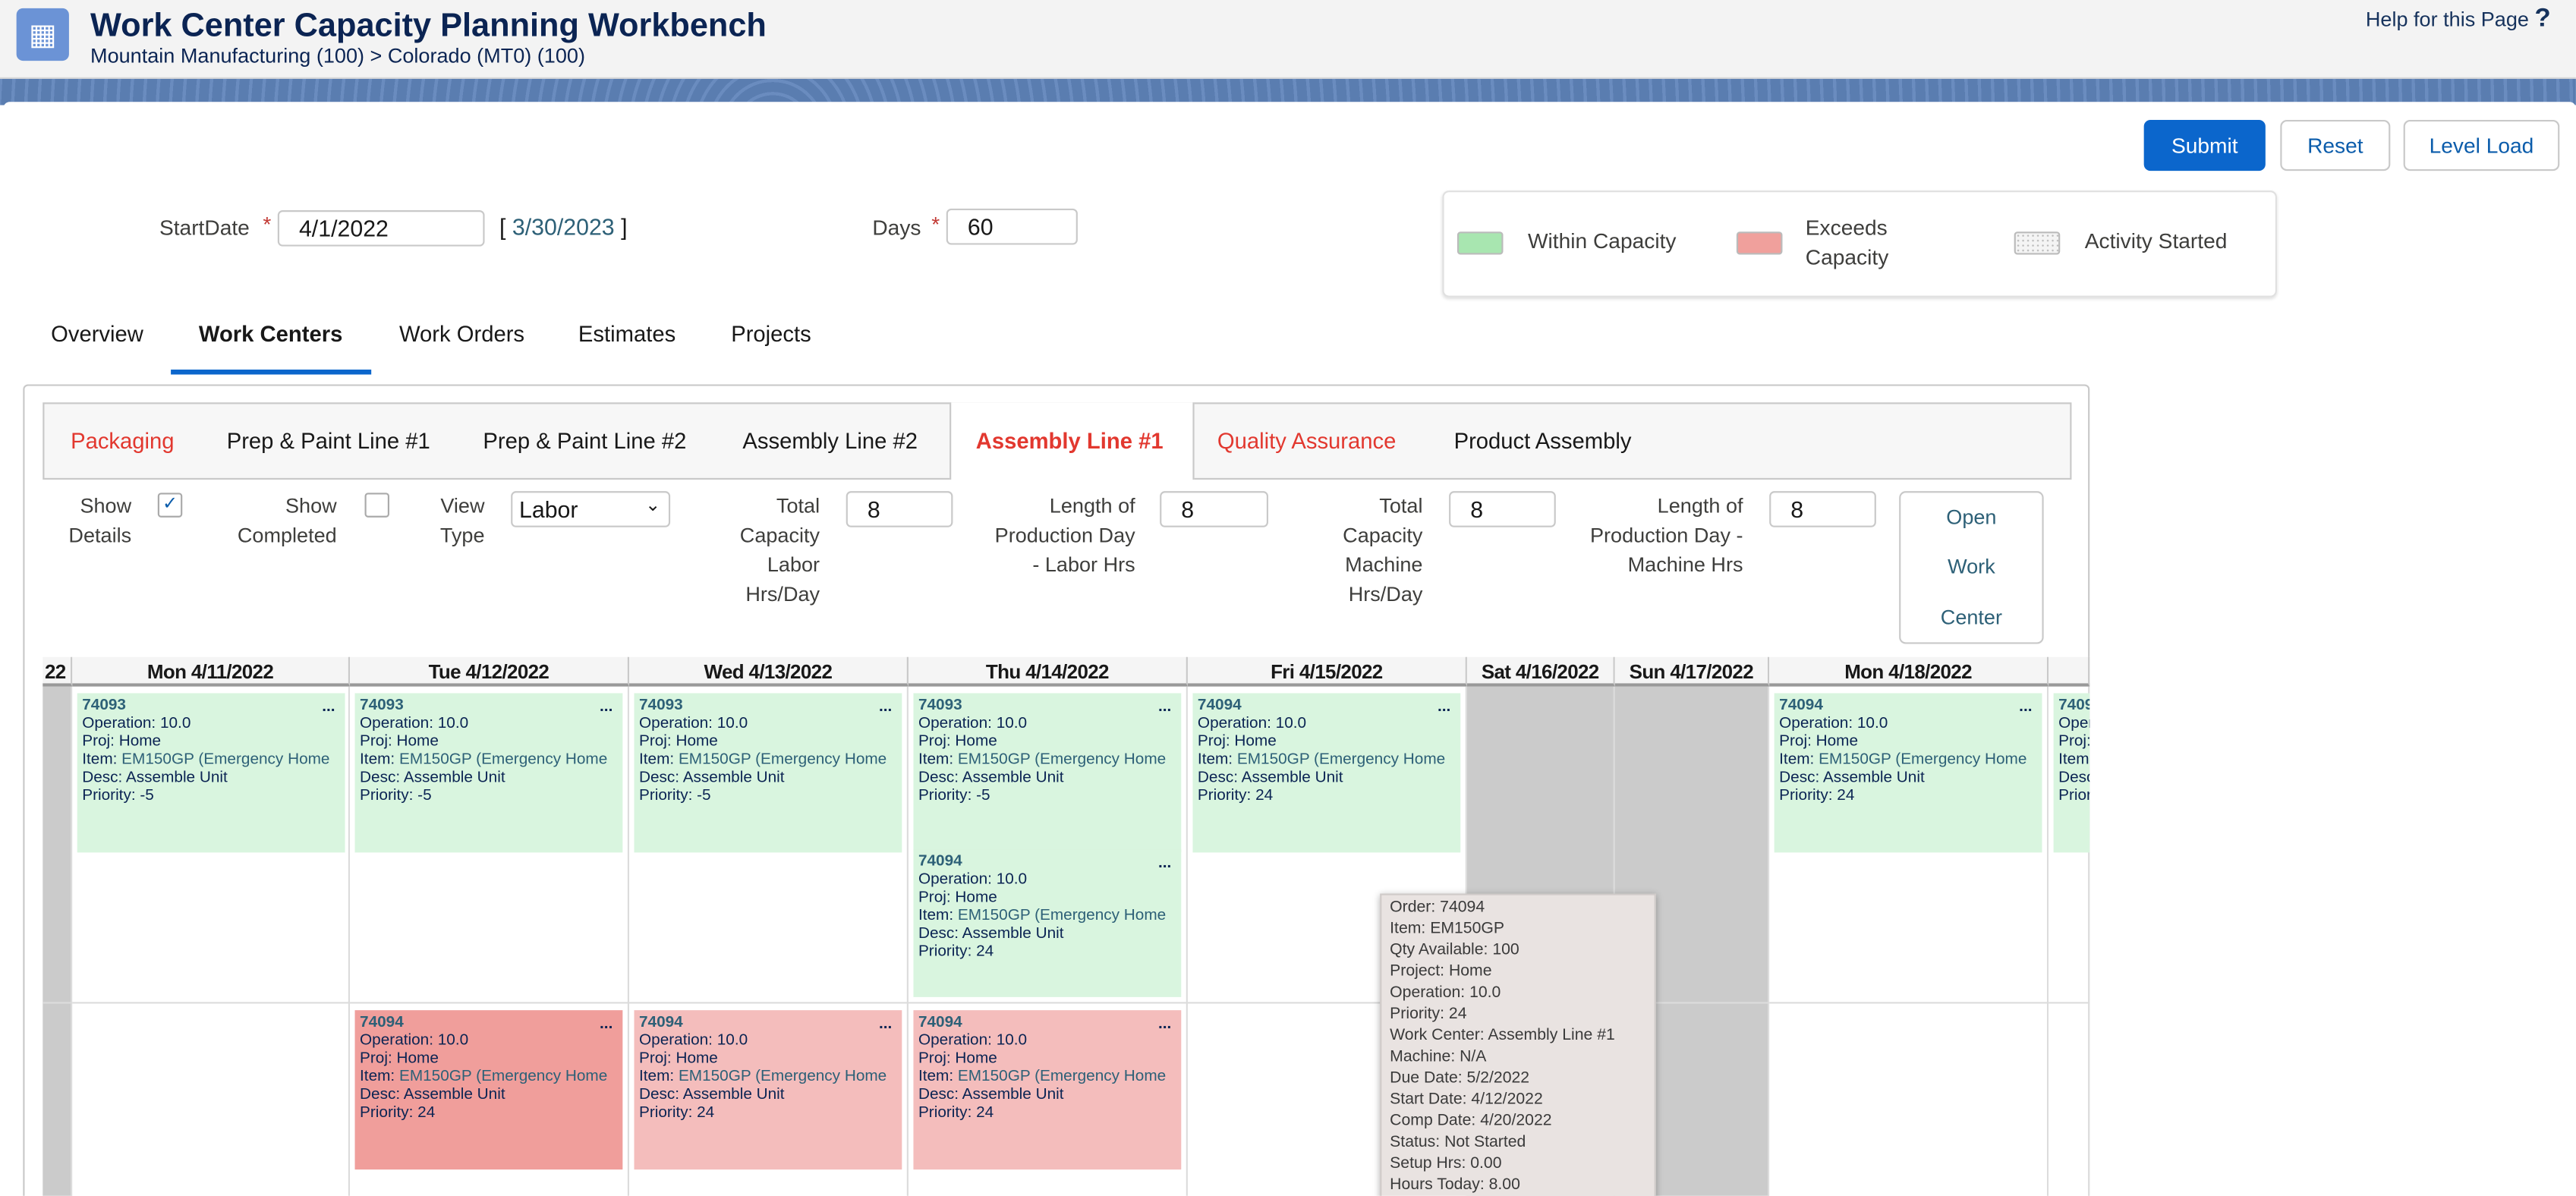 The image size is (2576, 1196). What do you see at coordinates (1458, 1142) in the screenshot?
I see `tooltip-line: Status: Not Started` at bounding box center [1458, 1142].